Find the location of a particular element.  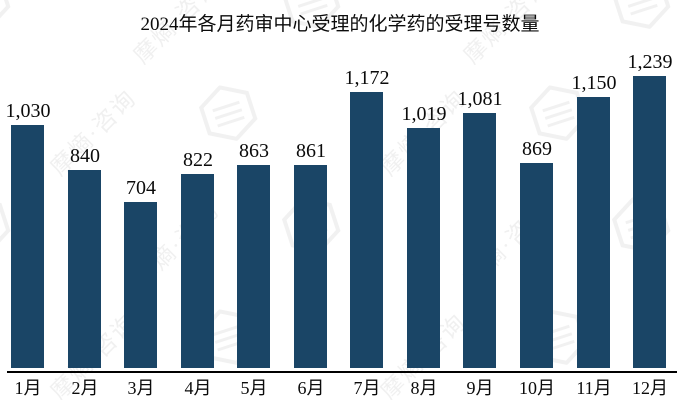

bar-4月 is located at coordinates (197, 271).